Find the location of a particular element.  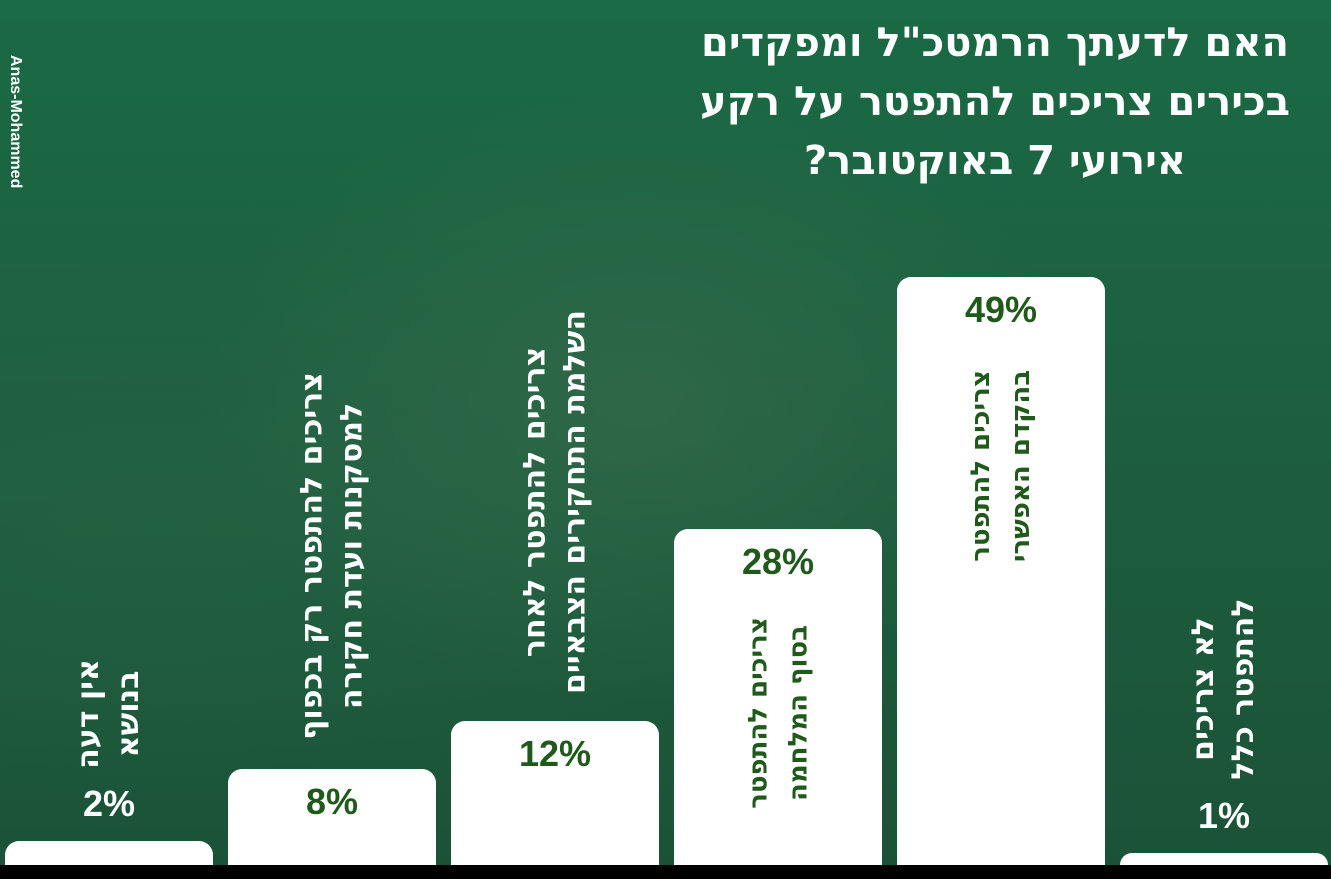

value-label: 49% is located at coordinates (1001, 309).